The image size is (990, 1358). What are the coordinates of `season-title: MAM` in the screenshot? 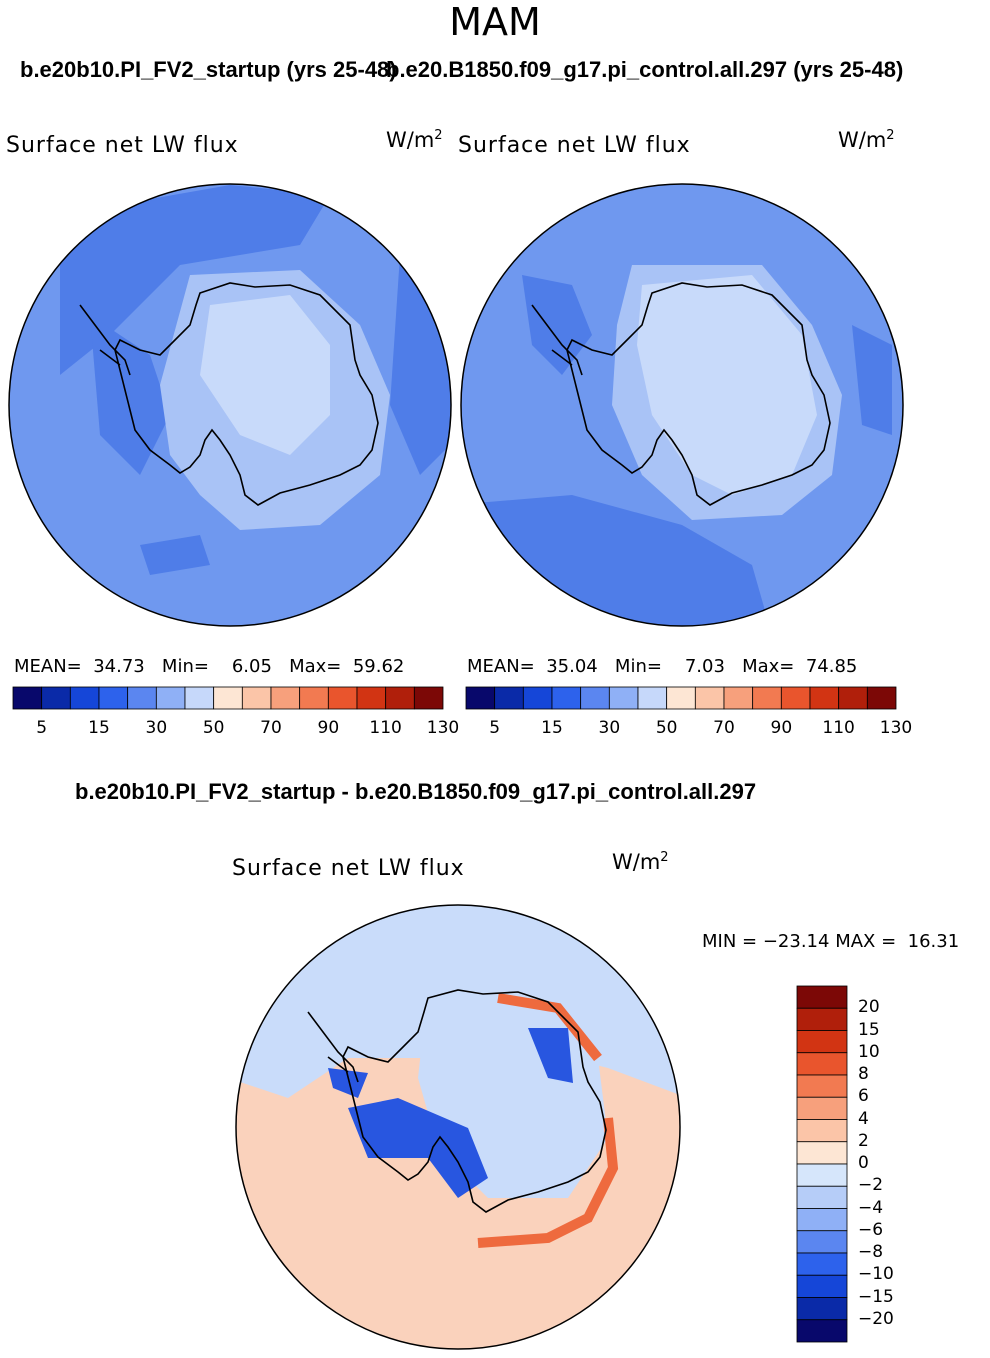 It's located at (495, 22).